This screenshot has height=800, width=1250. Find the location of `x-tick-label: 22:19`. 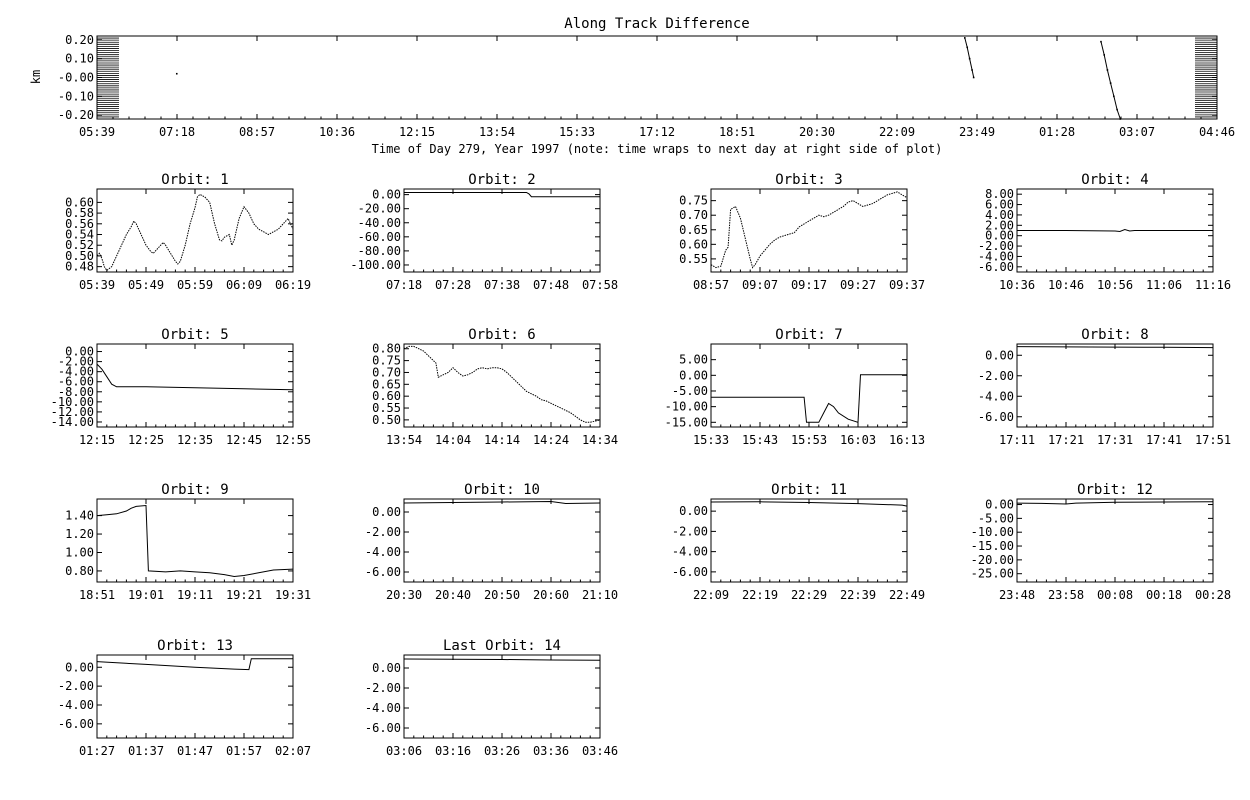

x-tick-label: 22:19 is located at coordinates (760, 595).